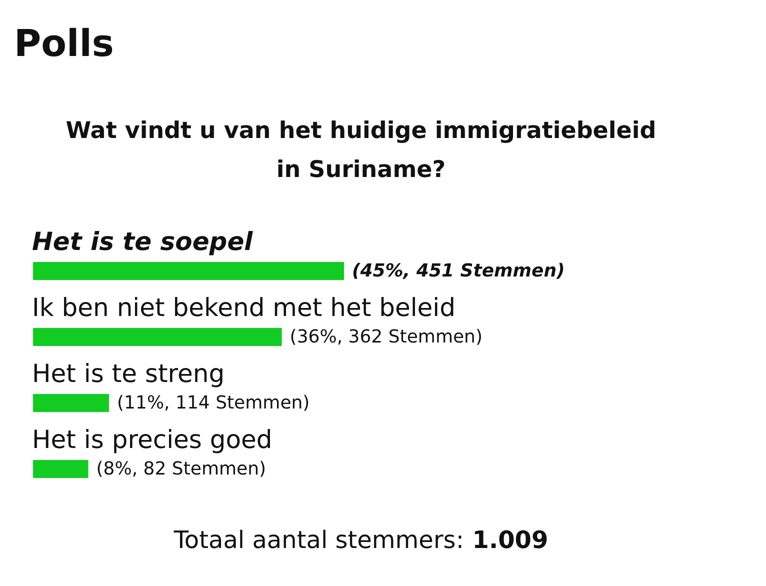 The height and width of the screenshot is (586, 766). Describe the element at coordinates (360, 540) in the screenshot. I see `text: Totaal aantal stemmers: 1.009` at that location.